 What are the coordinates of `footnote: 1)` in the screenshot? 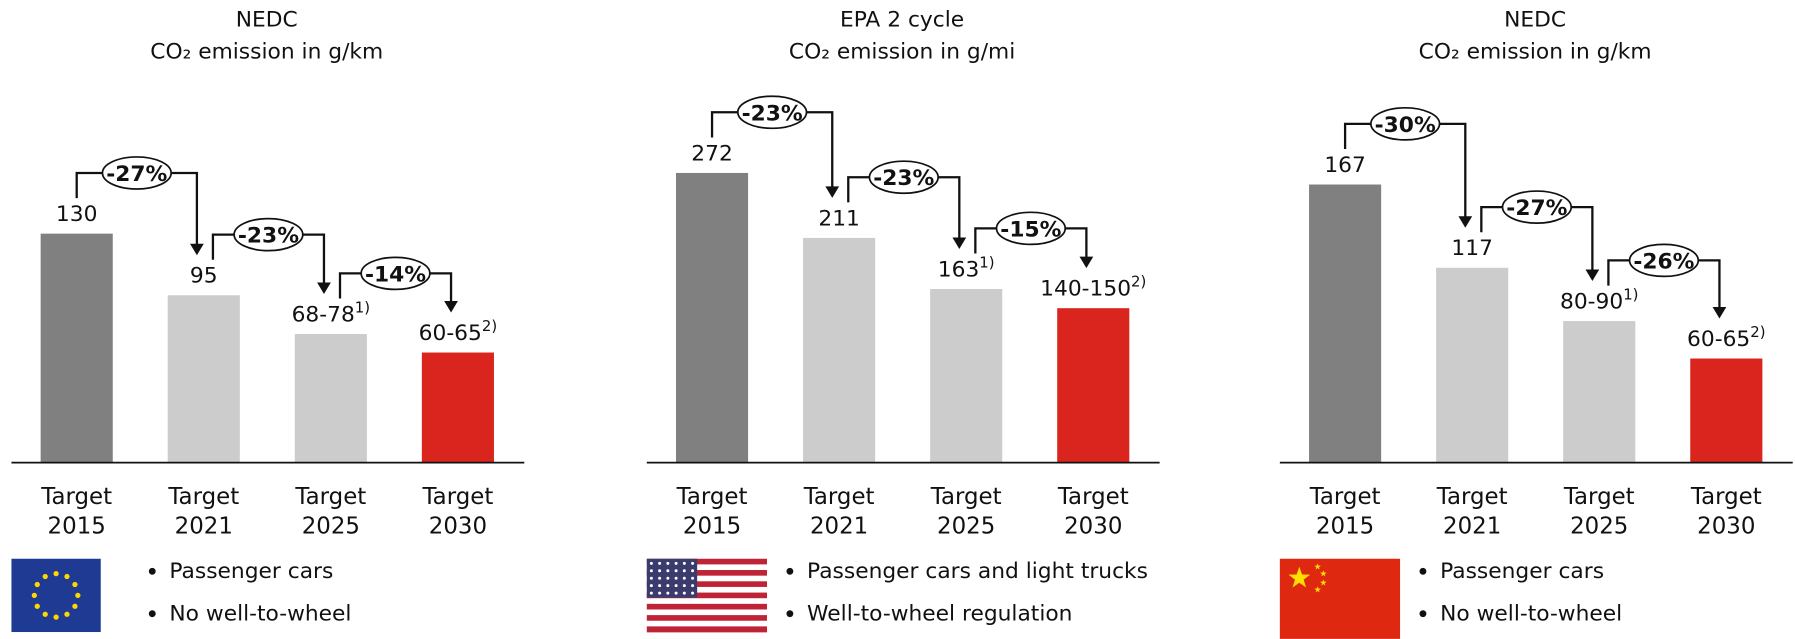 It's located at (1630, 294).